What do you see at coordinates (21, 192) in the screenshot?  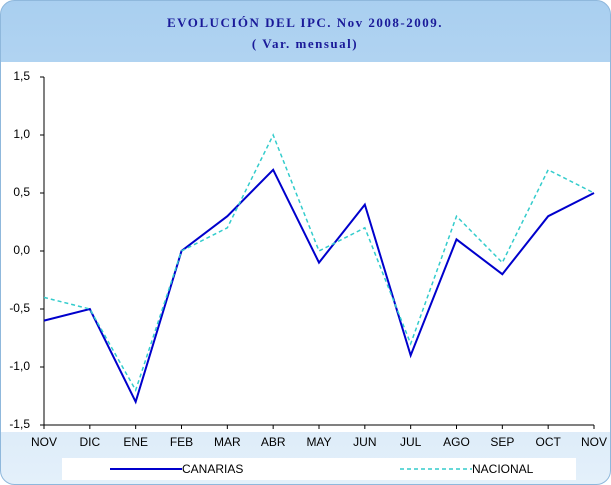 I see `y-tick-label: 0,5` at bounding box center [21, 192].